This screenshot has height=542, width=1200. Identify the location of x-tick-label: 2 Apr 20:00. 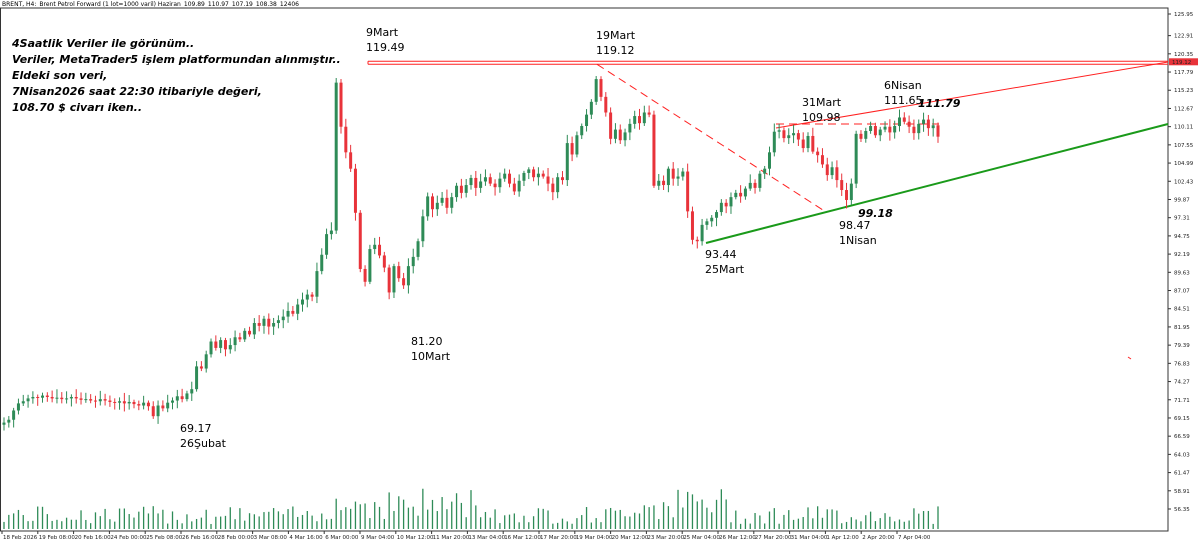
(878, 538).